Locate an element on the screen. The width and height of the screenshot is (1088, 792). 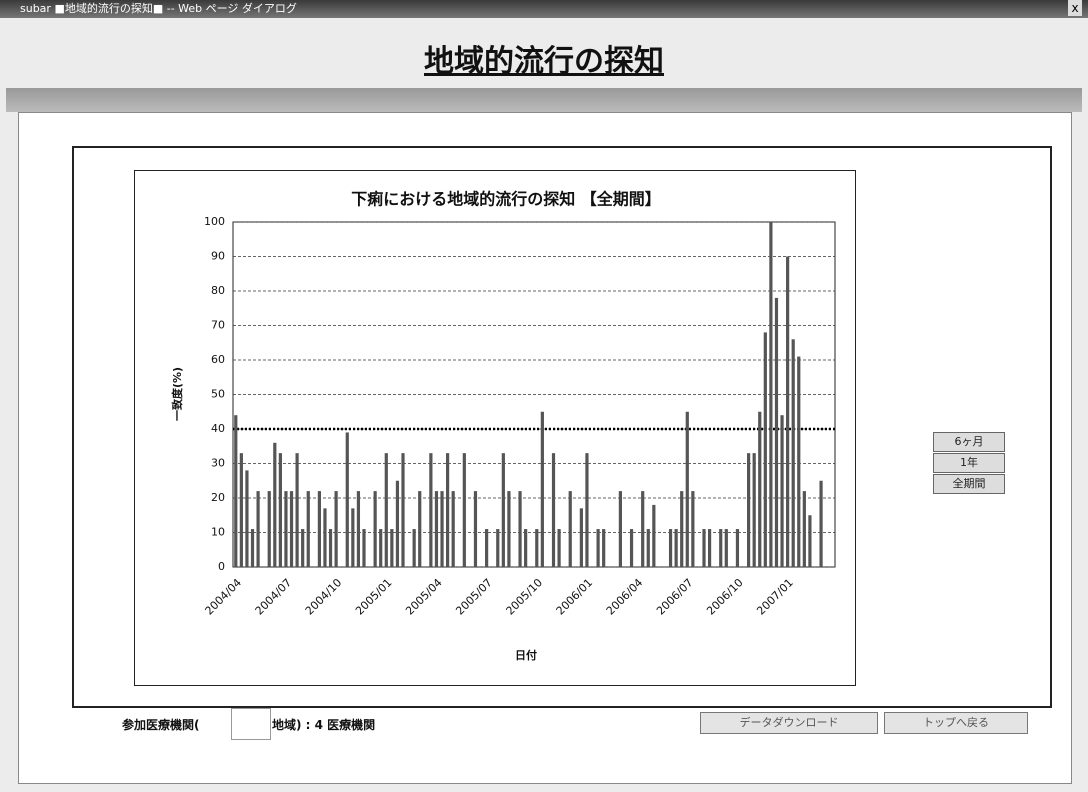
period-button: 全期間 is located at coordinates (969, 484).